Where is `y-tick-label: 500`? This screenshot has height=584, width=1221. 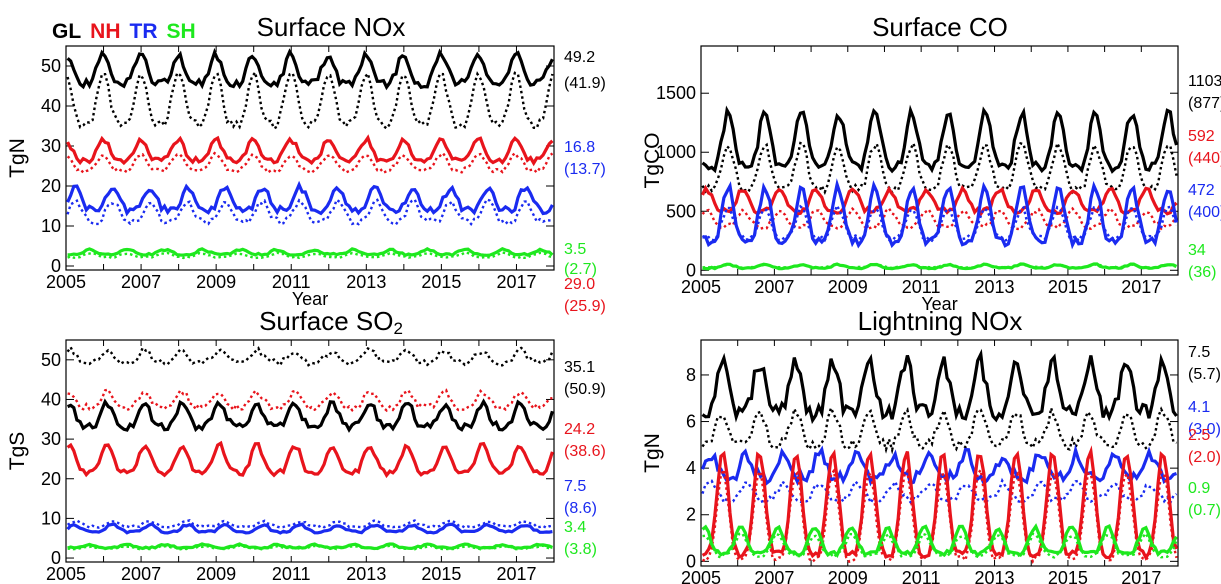 y-tick-label: 500 is located at coordinates (681, 211).